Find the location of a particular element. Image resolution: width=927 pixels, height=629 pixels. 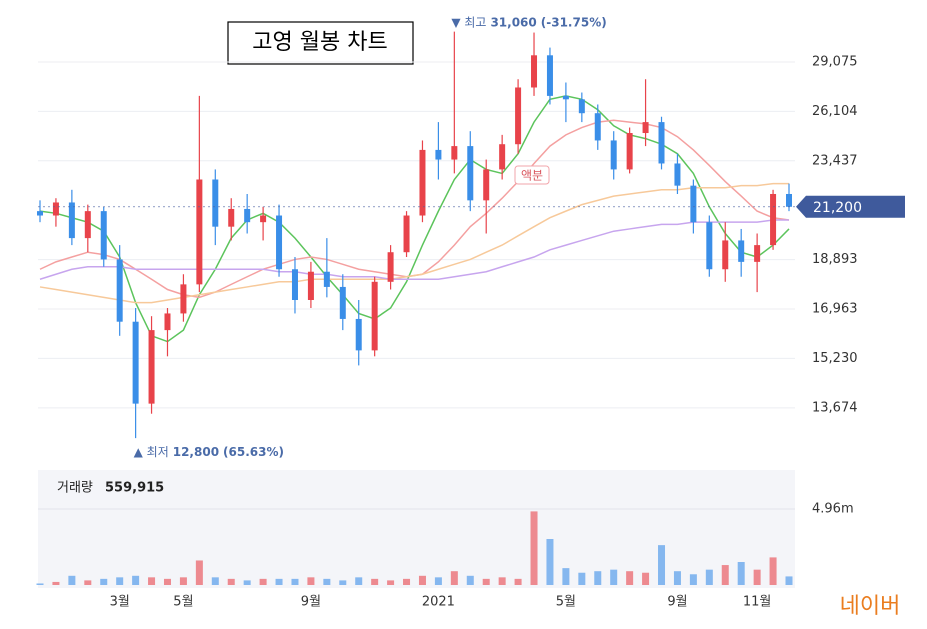

title-box is located at coordinates (320, 43).